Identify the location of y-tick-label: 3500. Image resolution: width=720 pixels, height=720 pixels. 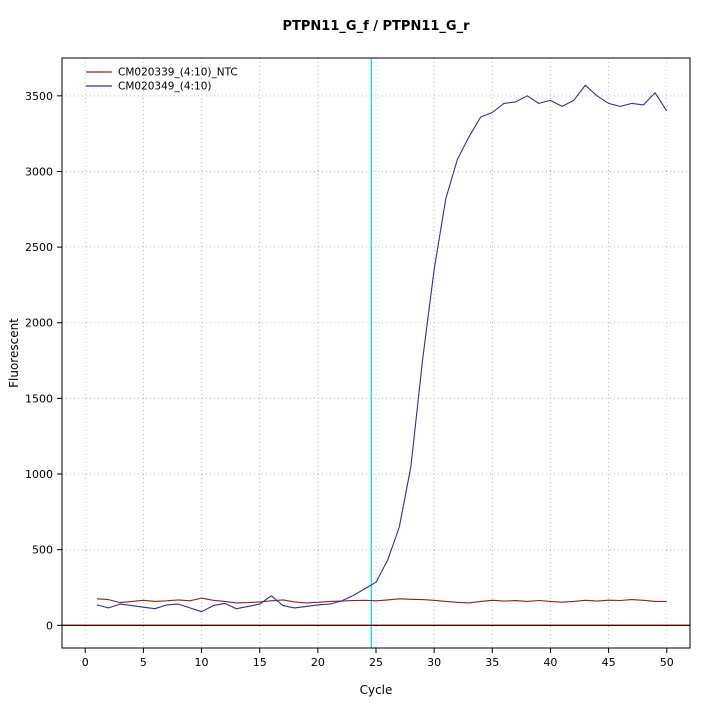
(39, 96).